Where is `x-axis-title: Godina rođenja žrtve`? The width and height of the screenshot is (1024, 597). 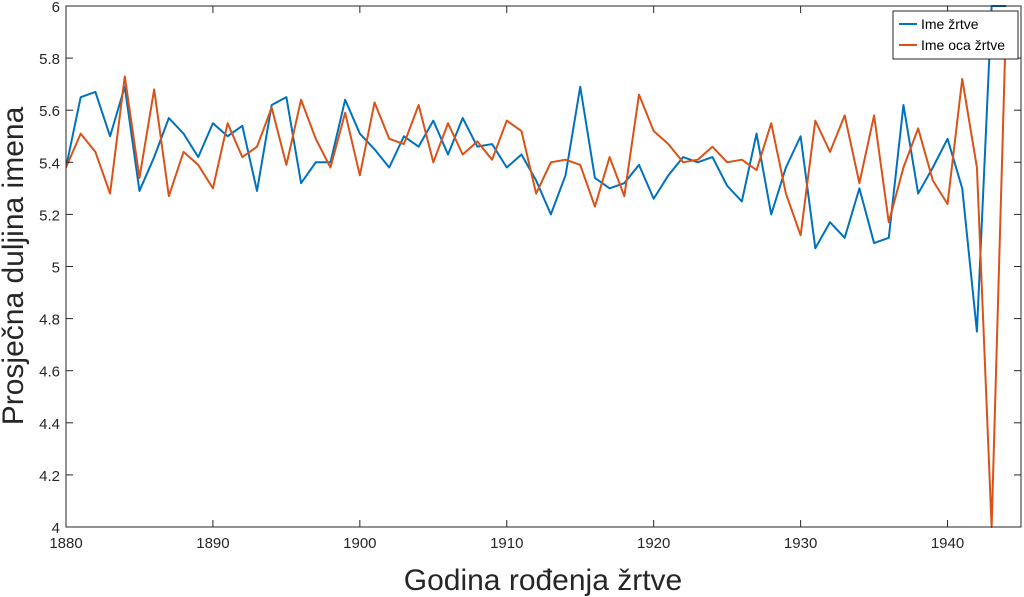
x-axis-title: Godina rođenja žrtve is located at coordinates (543, 580).